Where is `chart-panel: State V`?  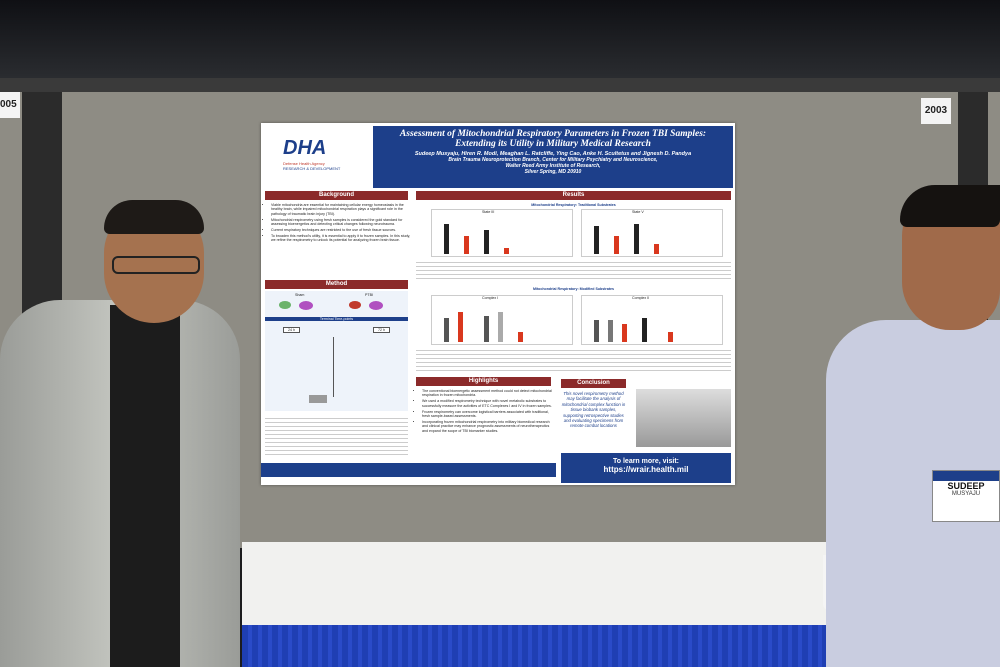 chart-panel: State V is located at coordinates (652, 233).